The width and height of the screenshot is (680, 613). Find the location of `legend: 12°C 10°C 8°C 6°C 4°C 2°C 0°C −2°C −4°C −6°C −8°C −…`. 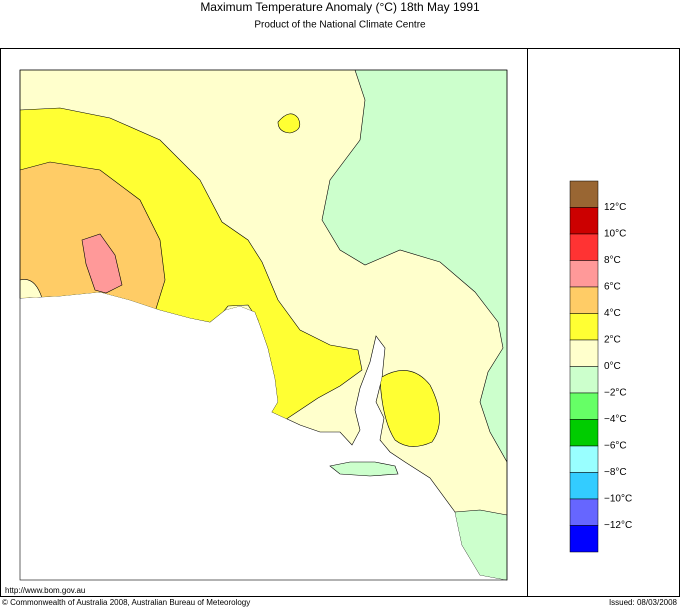

legend: 12°C 10°C 8°C 6°C 4°C 2°C 0°C −2°C −4°C −6°C −8°C −… is located at coordinates (600, 366).